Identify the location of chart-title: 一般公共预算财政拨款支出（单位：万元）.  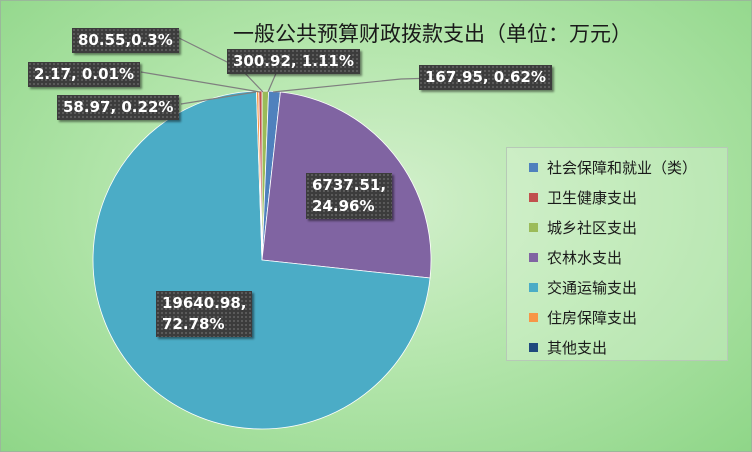
(432, 34).